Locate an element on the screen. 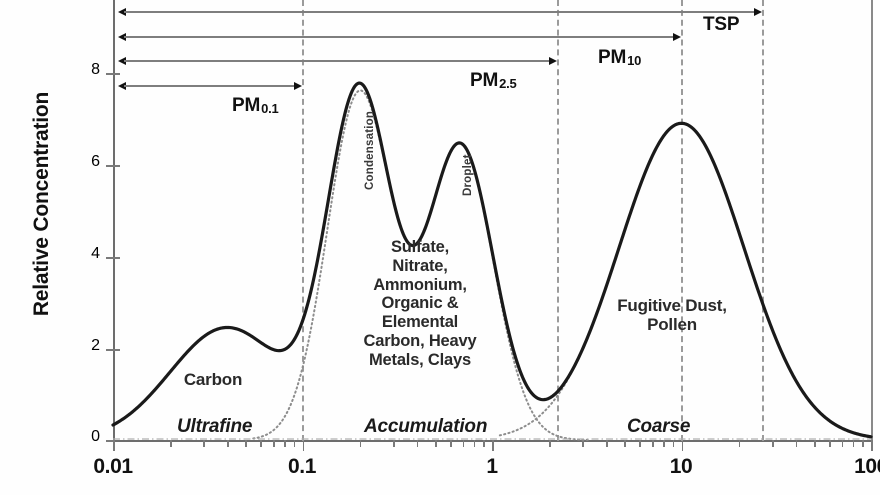 This screenshot has width=880, height=495. x-tick-label-0-01: 0.01 is located at coordinates (113, 466).